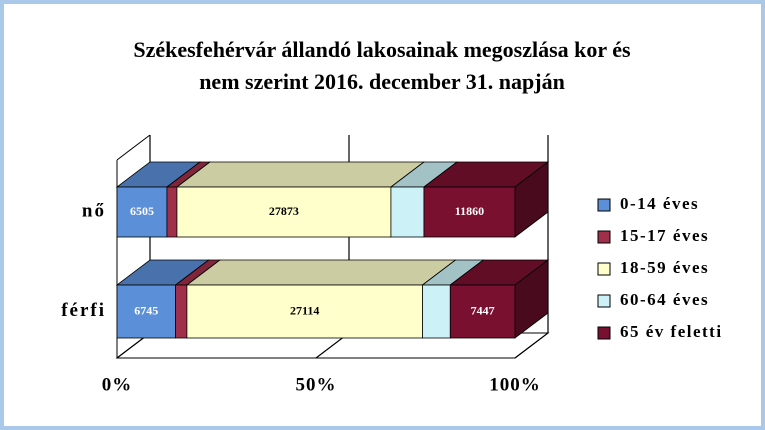 Image resolution: width=765 pixels, height=430 pixels. I want to click on legend-label: 15-17 éves, so click(664, 235).